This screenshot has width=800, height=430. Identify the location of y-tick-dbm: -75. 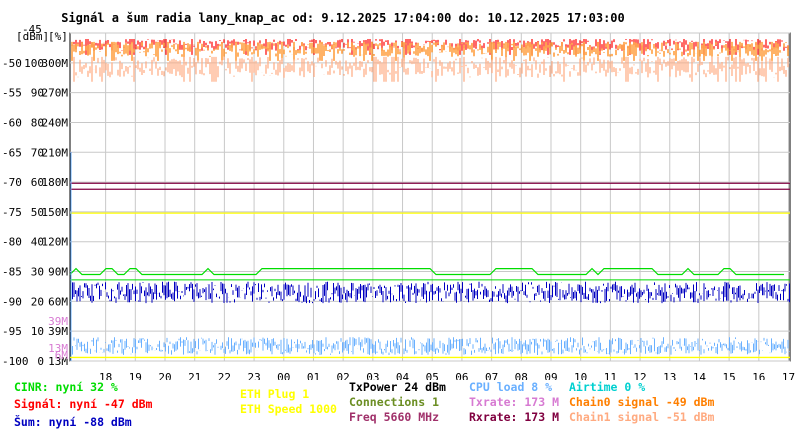
(12, 212).